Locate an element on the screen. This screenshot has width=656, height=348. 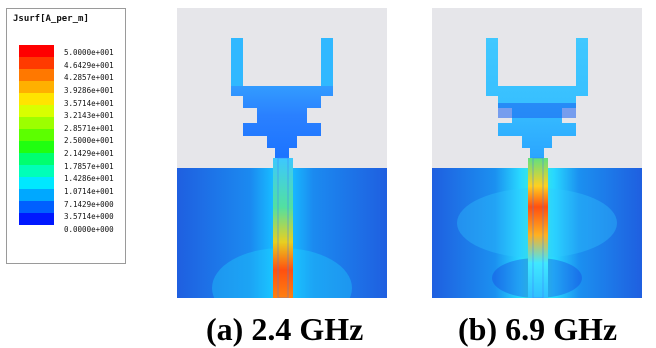
caption-b: (b) 6.9 GHz is located at coordinates (538, 329).